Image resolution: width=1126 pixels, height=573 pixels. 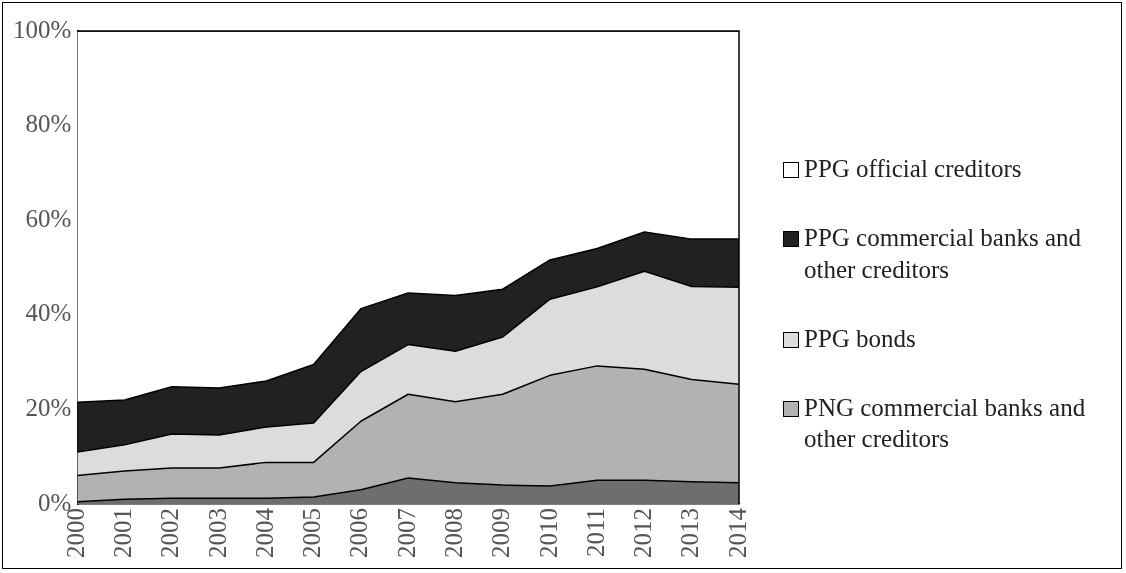 I want to click on x-tick-label: 2004, so click(x=264, y=532).